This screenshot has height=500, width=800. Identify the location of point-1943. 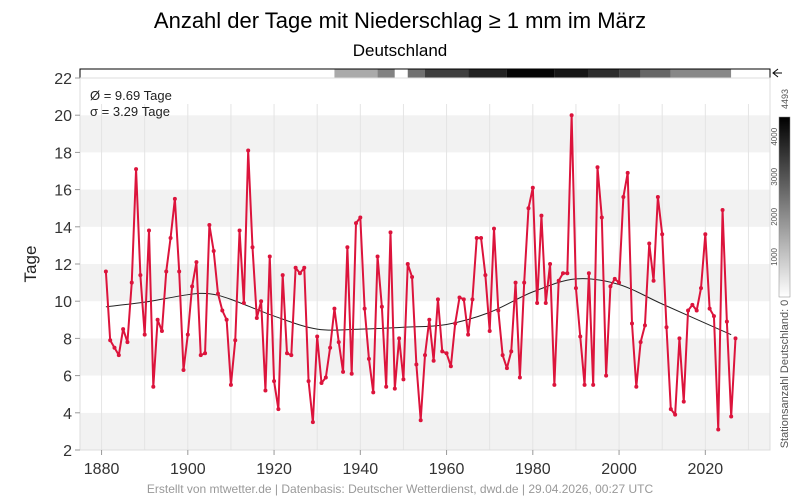
(373, 392).